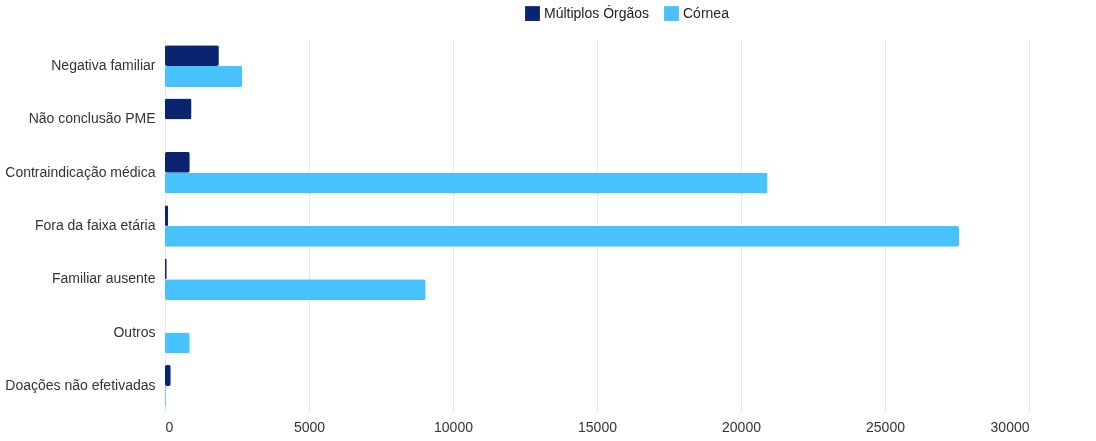 This screenshot has width=1096, height=441. Describe the element at coordinates (104, 278) in the screenshot. I see `y-tick-label: Familiar ausente` at that location.